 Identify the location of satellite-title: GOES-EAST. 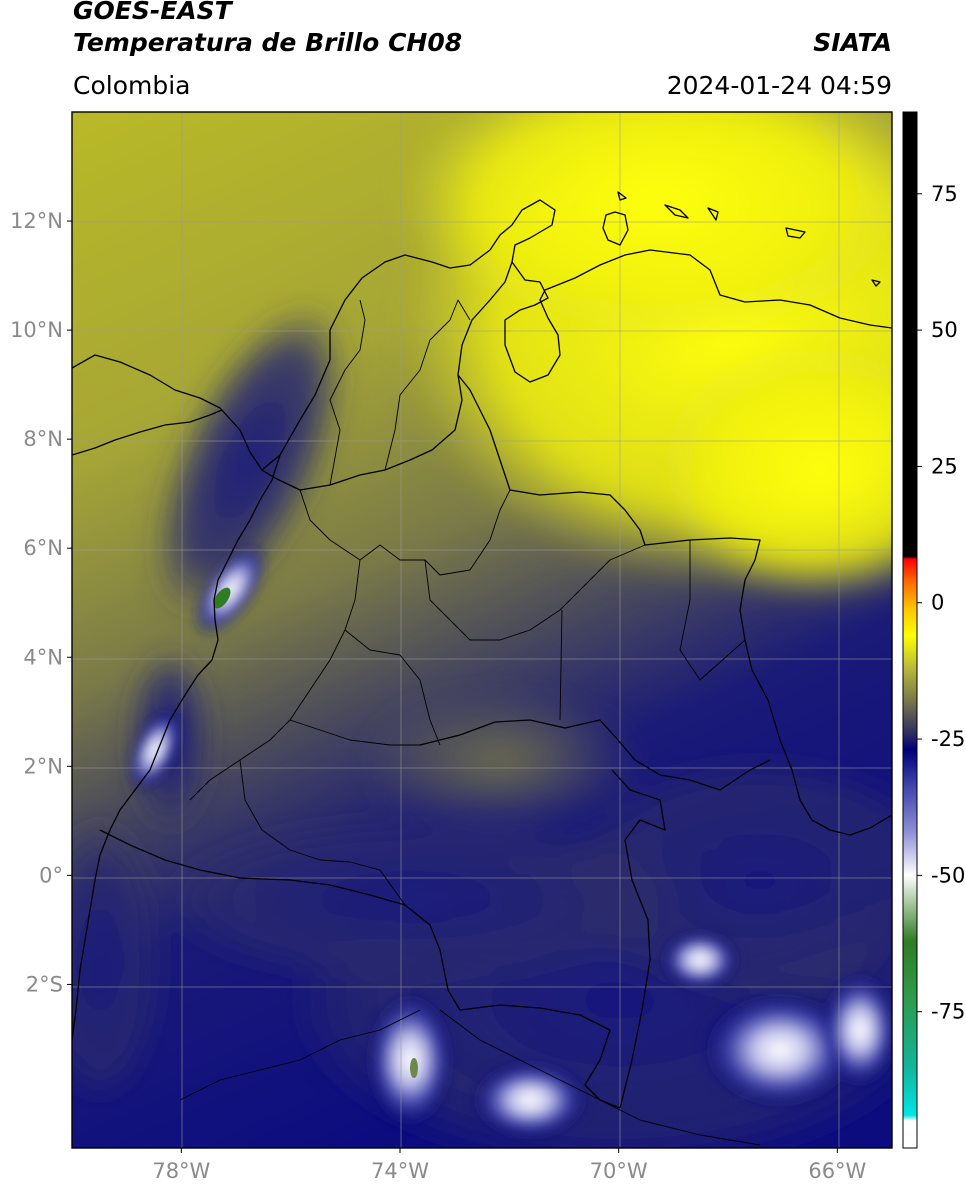
(152, 12).